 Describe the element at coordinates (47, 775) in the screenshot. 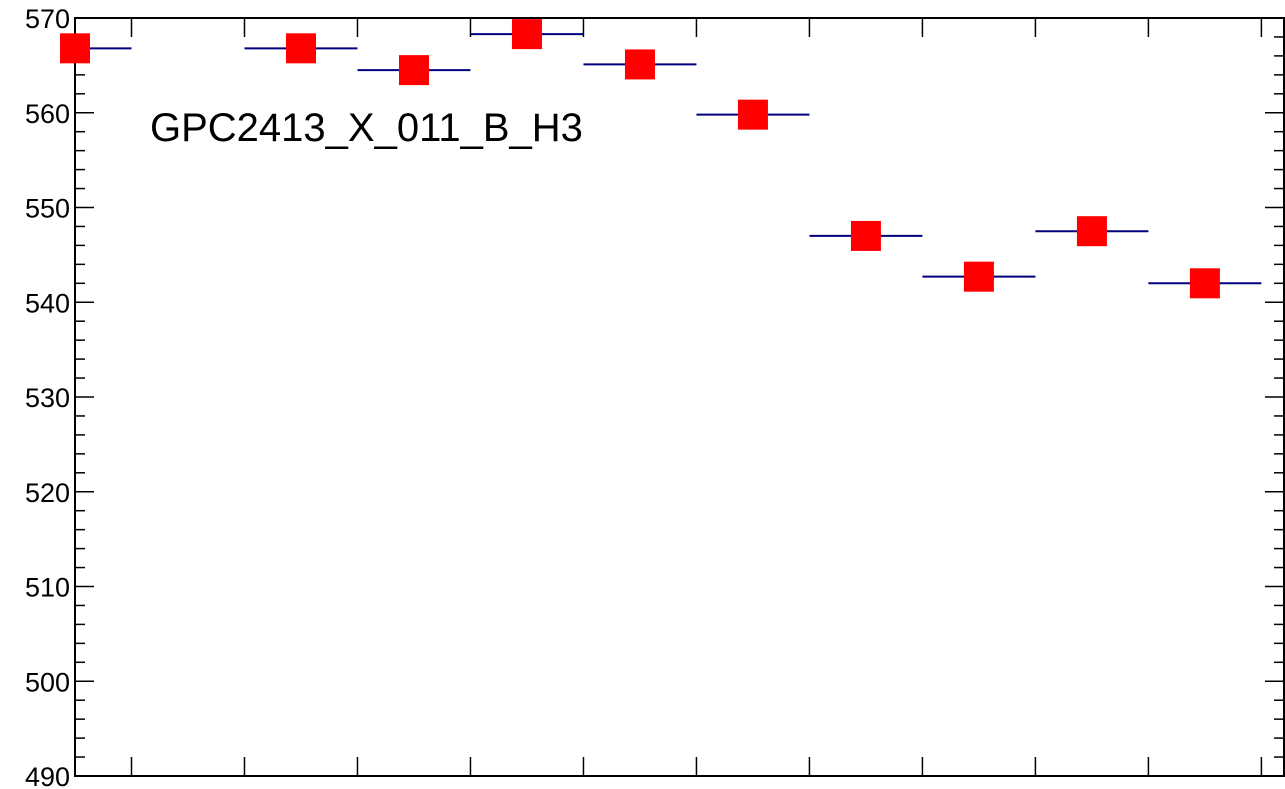

I see `y-tick-label: 490` at that location.